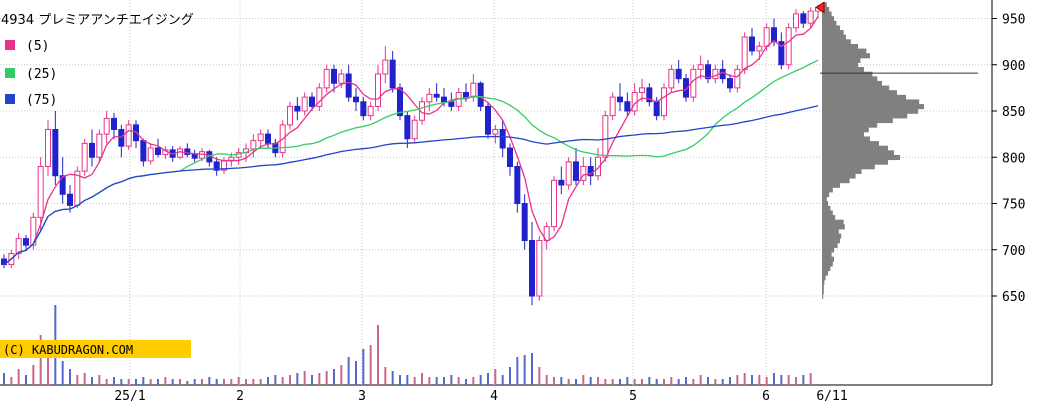 This screenshot has height=415, width=1055. Describe the element at coordinates (240, 396) in the screenshot. I see `x-tick-label: 2` at that location.